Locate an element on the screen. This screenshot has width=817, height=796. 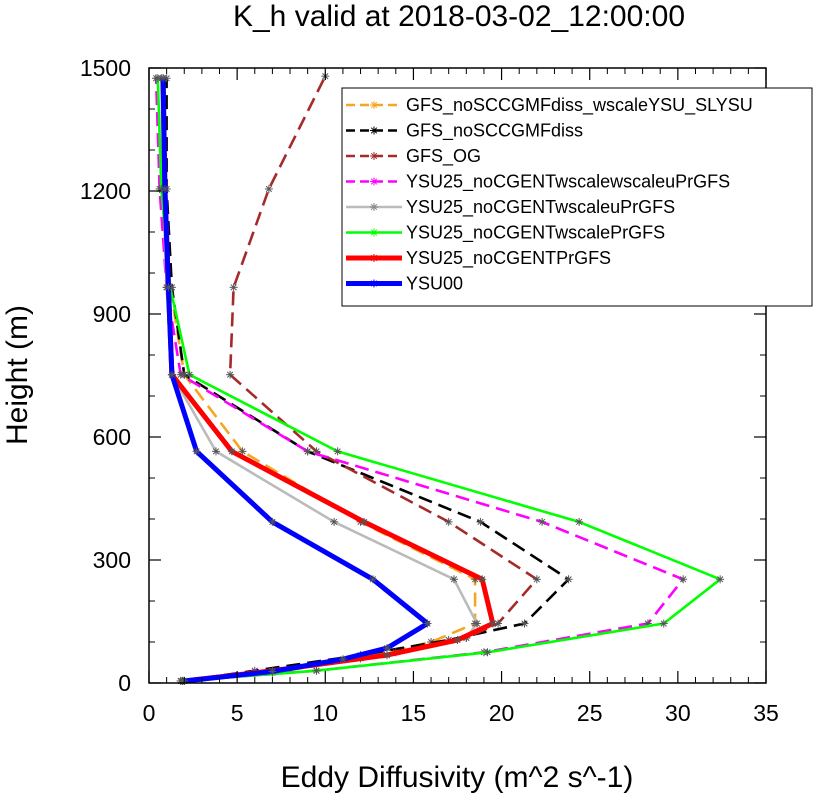
legend-label: GFS_OG is located at coordinates (443, 156).